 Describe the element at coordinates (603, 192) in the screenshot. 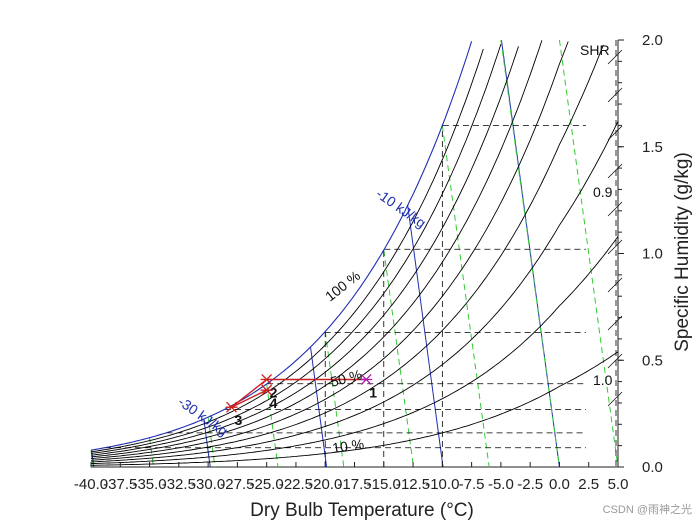

I see `shr-label-0-9: 0.9` at that location.